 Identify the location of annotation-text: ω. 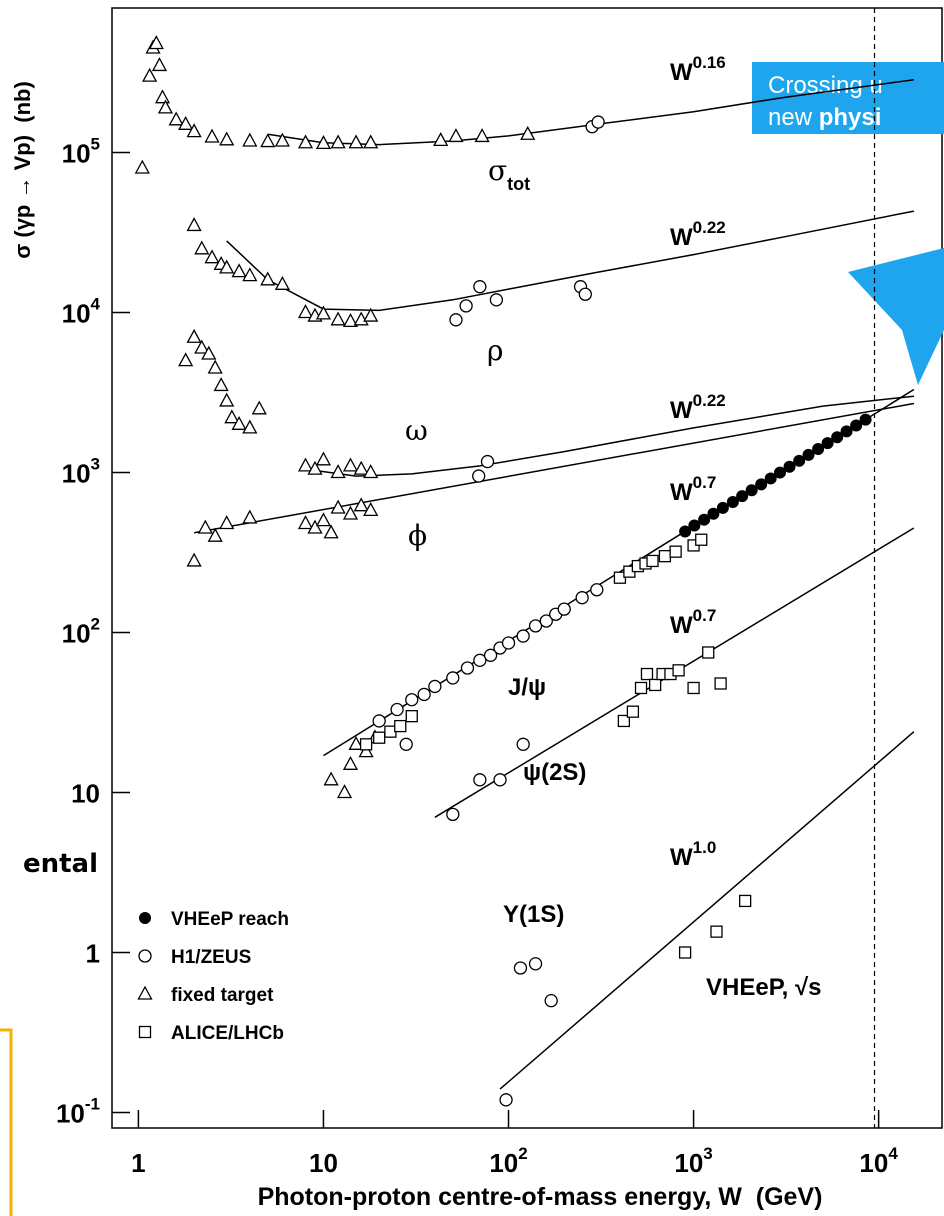
(416, 430).